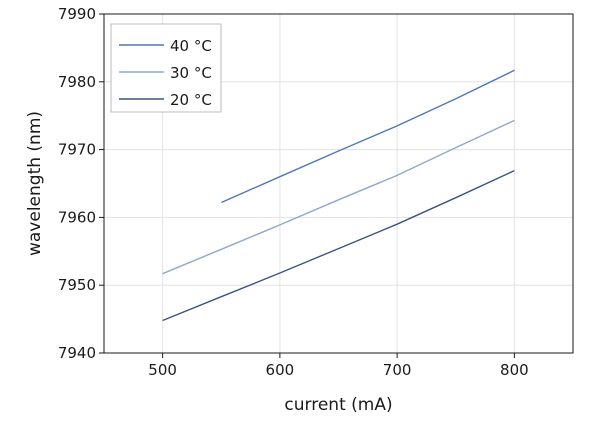 This screenshot has height=425, width=600. What do you see at coordinates (191, 100) in the screenshot?
I see `legend-label-2: 20 °C` at bounding box center [191, 100].